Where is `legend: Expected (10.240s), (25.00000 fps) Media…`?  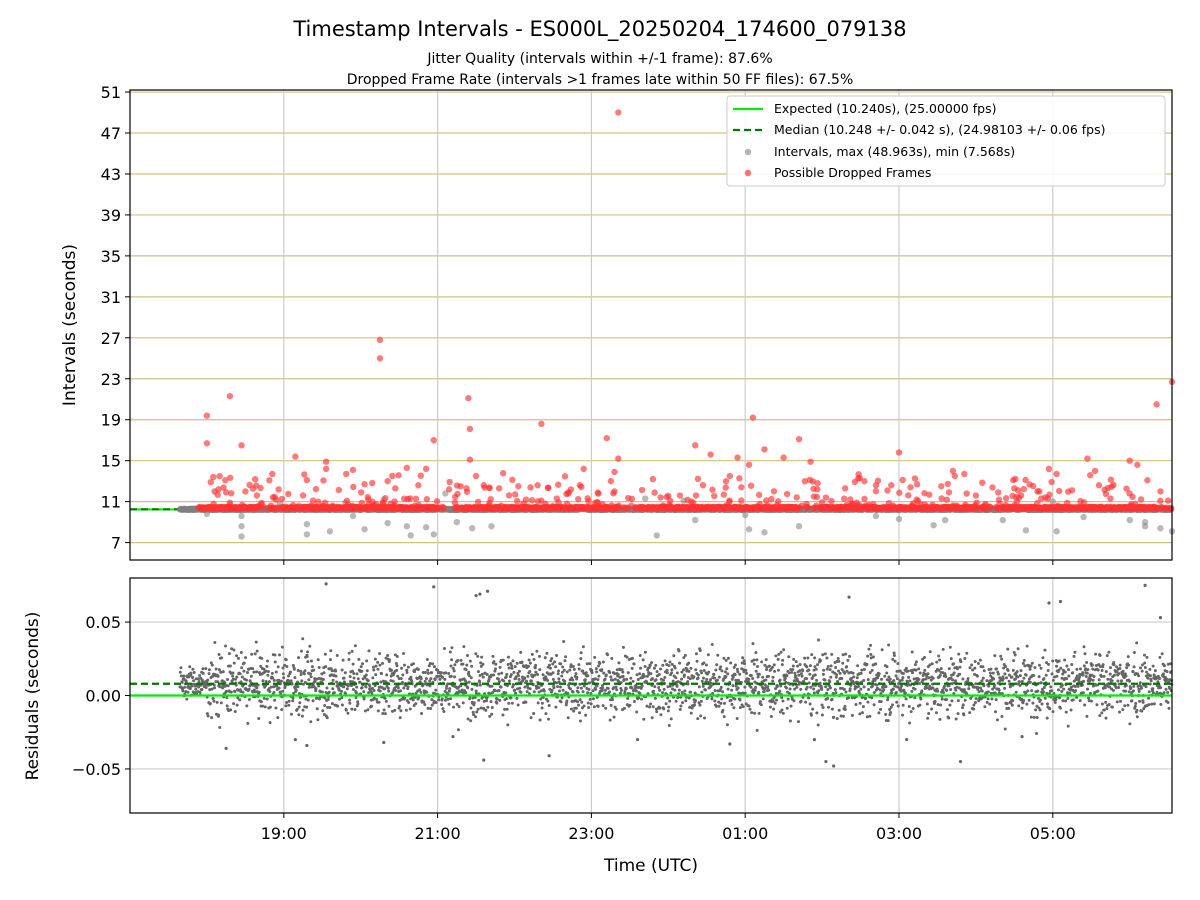 legend: Expected (10.240s), (25.00000 fps) Media… is located at coordinates (946, 141).